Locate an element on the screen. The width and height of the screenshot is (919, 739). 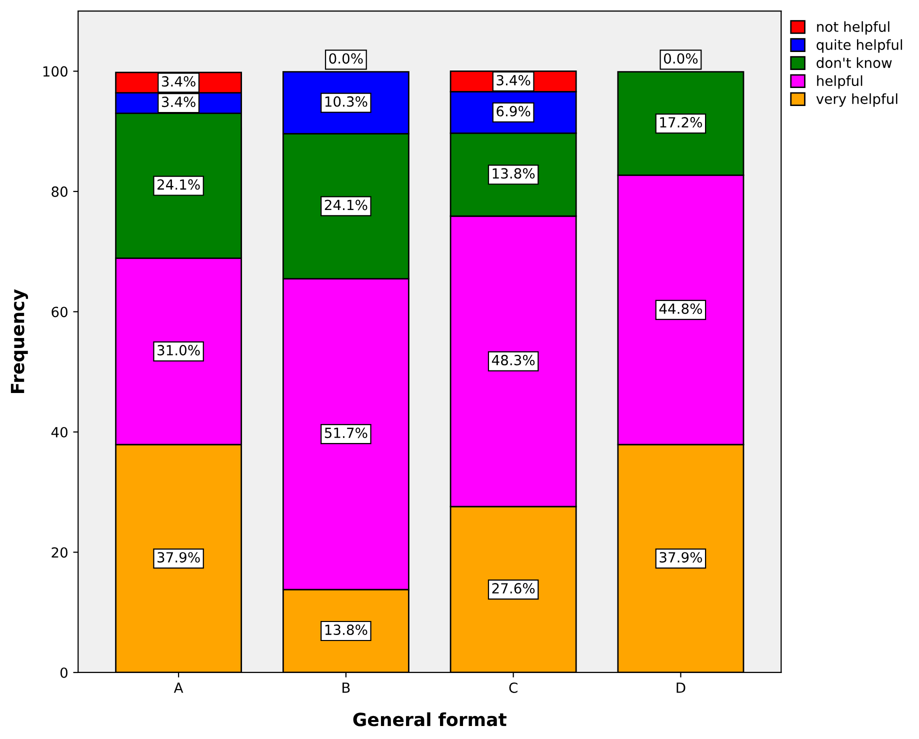
data-label: 44.8% is located at coordinates (680, 308).